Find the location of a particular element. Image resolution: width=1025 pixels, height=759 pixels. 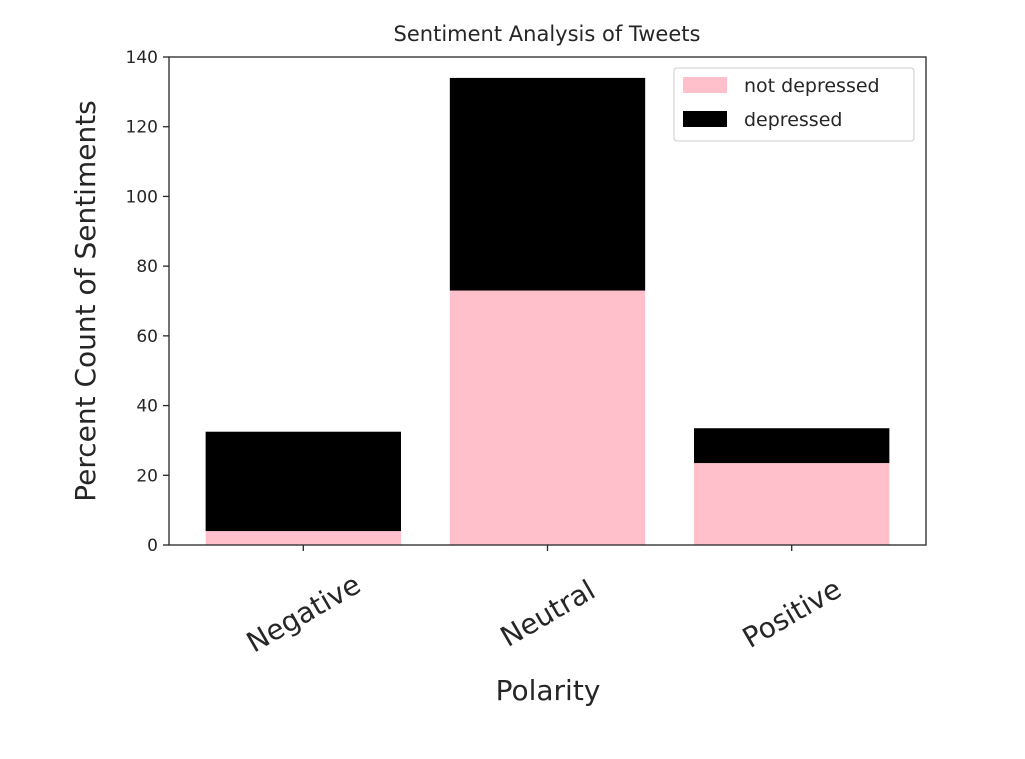

y-tick-label: 100 is located at coordinates (142, 197).